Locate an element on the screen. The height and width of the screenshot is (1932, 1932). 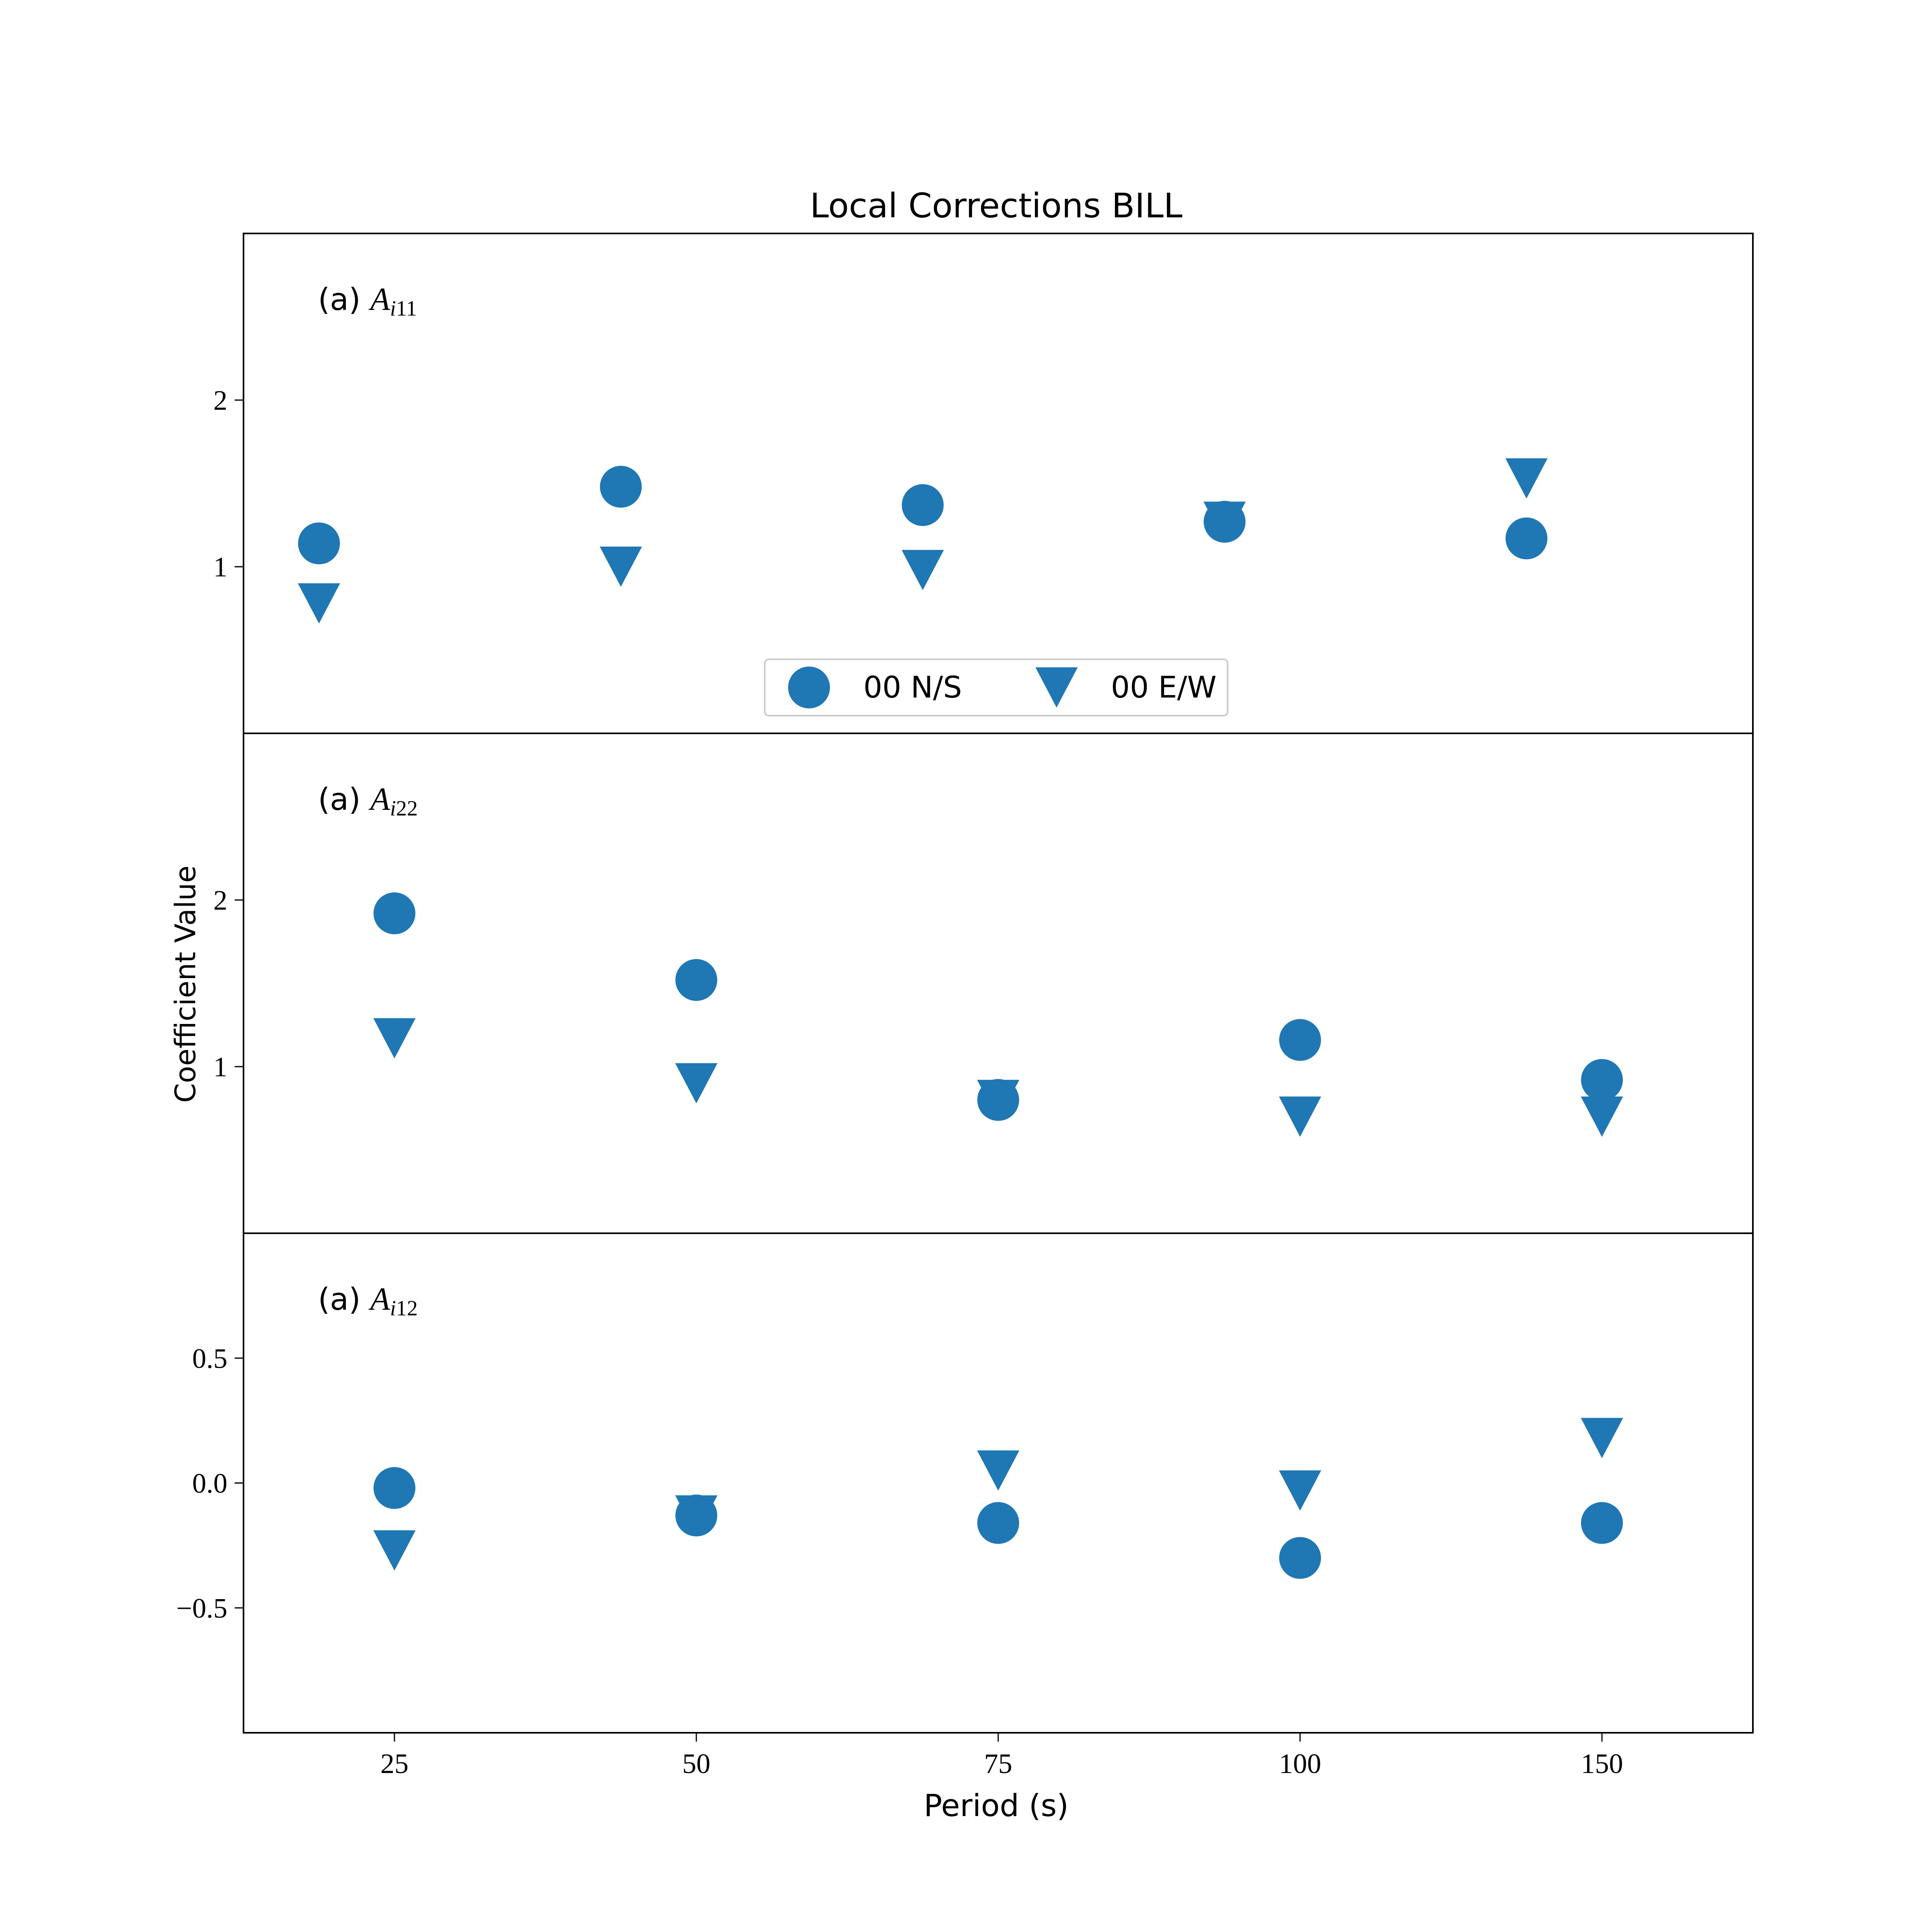
legend-ns-marker is located at coordinates (809, 687).